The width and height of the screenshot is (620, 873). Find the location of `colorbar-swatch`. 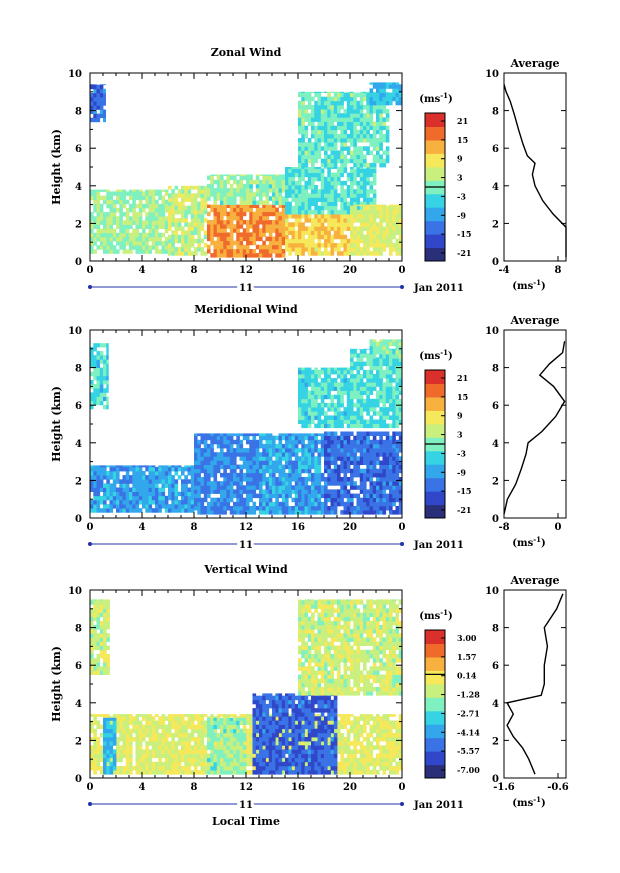

colorbar-swatch is located at coordinates (435, 457).